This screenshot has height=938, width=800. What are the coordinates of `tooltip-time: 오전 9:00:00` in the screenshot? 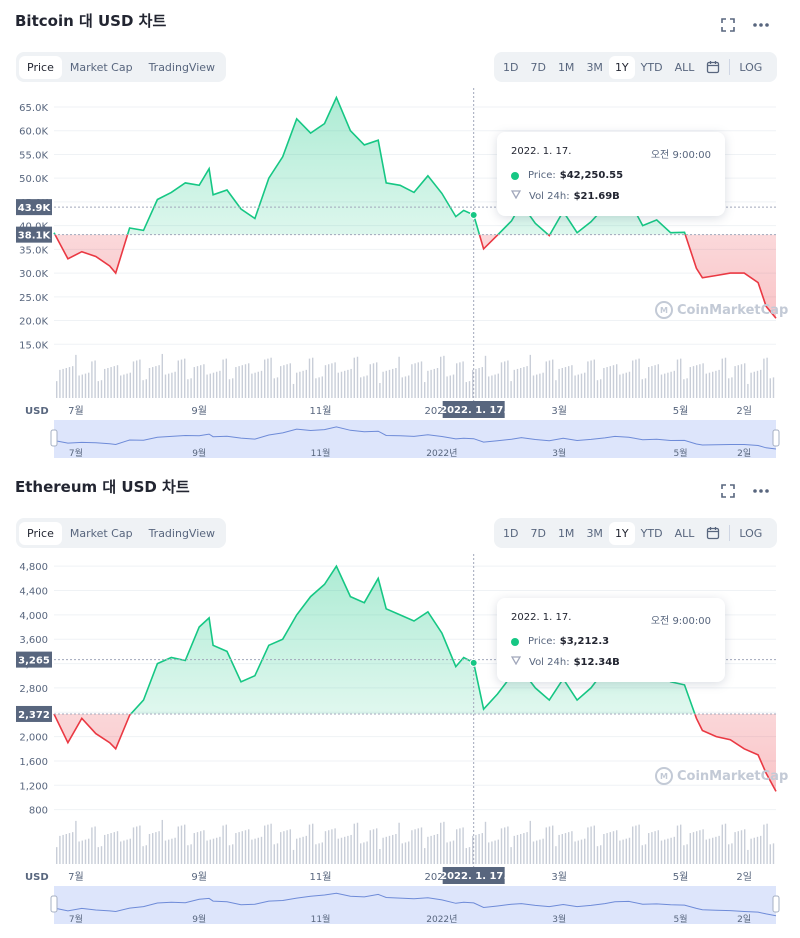 It's located at (680, 621).